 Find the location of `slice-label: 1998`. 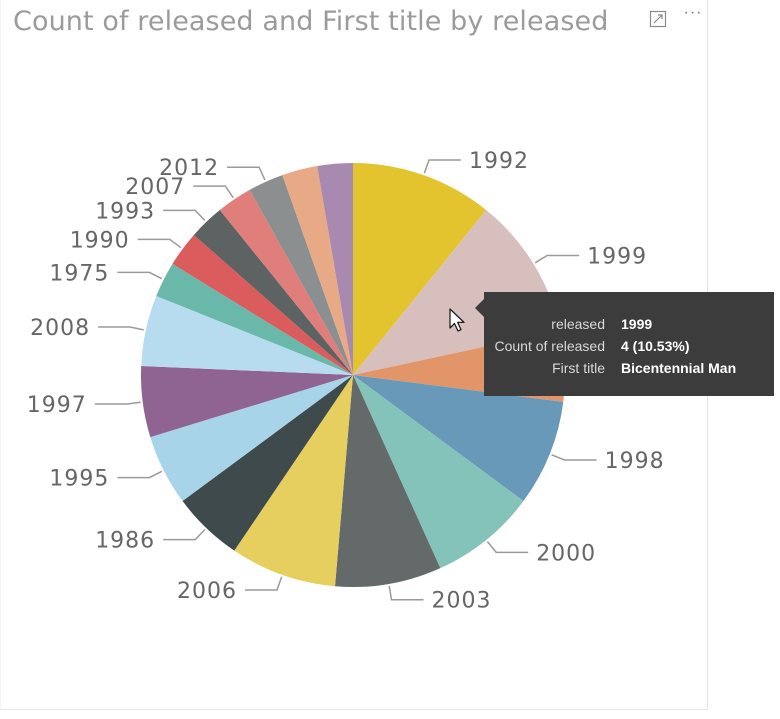

slice-label: 1998 is located at coordinates (635, 461).